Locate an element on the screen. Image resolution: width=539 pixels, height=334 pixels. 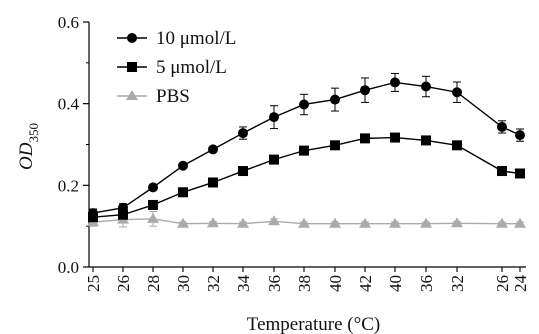
legend-label: PBS is located at coordinates (173, 96).